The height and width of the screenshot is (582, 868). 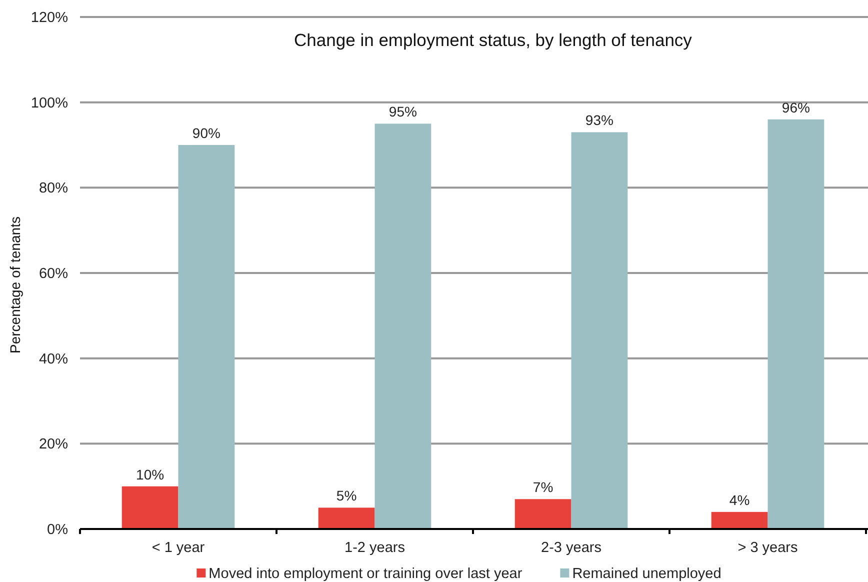 What do you see at coordinates (346, 496) in the screenshot?
I see `data-label: 5%` at bounding box center [346, 496].